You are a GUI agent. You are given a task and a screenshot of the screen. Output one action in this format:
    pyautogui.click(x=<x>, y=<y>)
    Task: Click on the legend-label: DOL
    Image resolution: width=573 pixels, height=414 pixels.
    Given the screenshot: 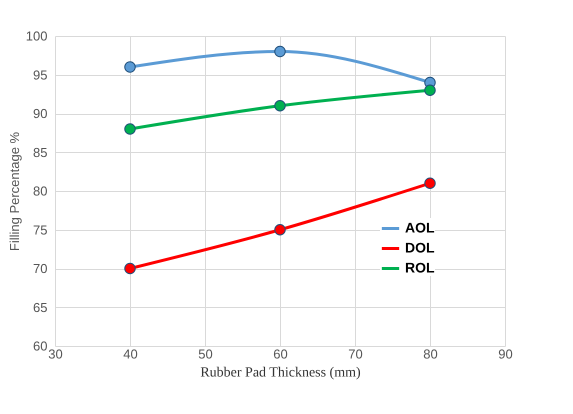 What is the action you would take?
    pyautogui.click(x=420, y=248)
    